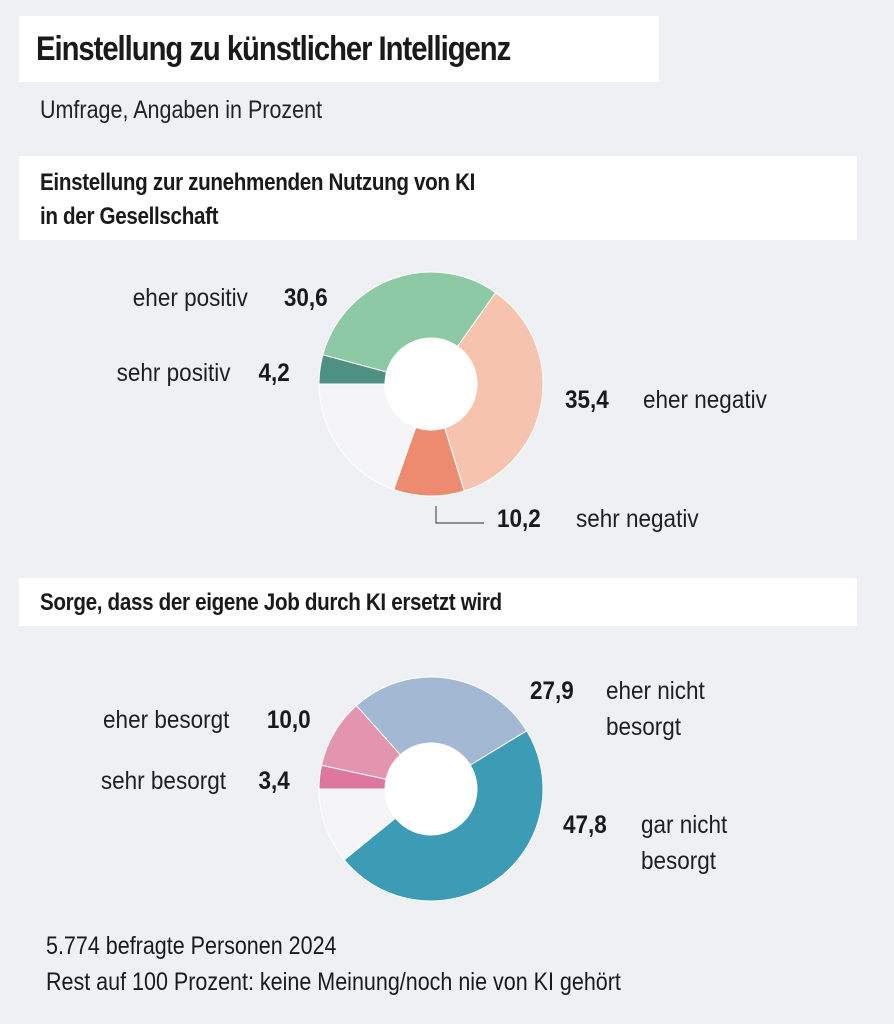 The width and height of the screenshot is (894, 1024). Describe the element at coordinates (306, 298) in the screenshot. I see `value-eher-positiv: 30,6` at that location.